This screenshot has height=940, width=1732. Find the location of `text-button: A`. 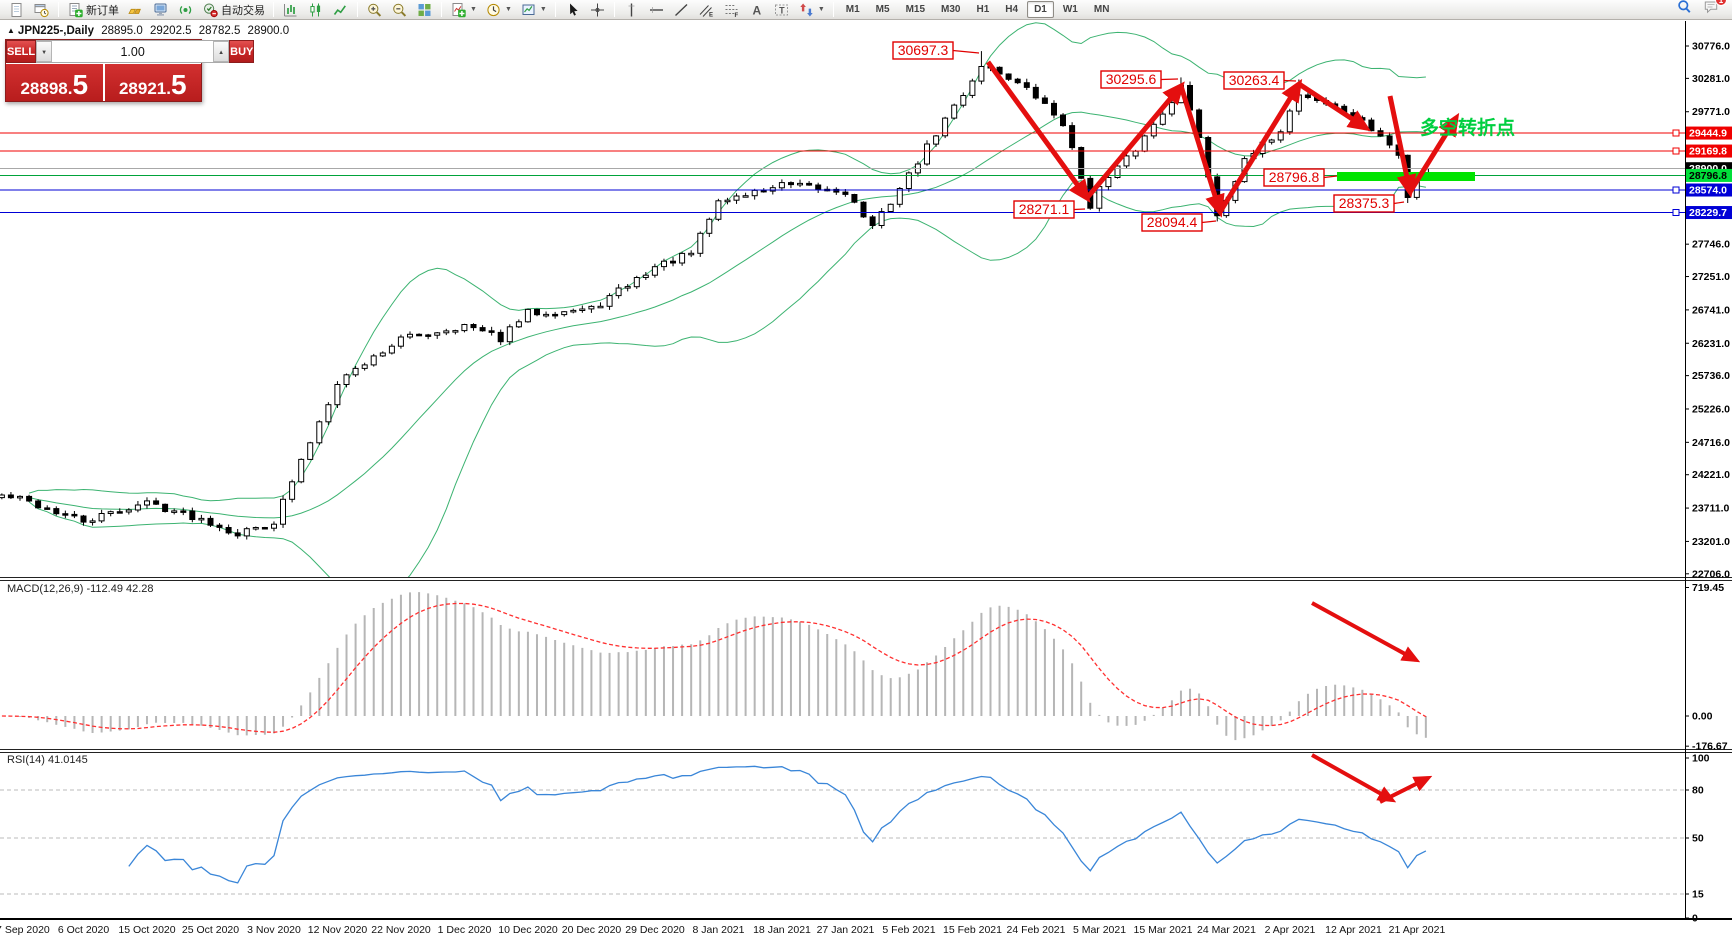

text-button: A is located at coordinates (756, 10).